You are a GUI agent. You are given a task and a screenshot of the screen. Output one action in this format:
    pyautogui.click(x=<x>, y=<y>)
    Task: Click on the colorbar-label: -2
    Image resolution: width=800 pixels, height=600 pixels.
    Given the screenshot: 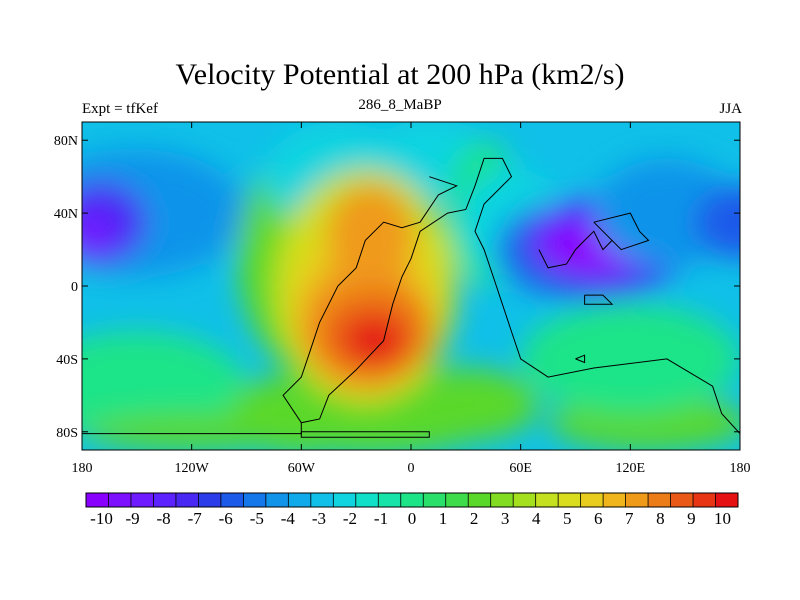 What is the action you would take?
    pyautogui.click(x=350, y=518)
    